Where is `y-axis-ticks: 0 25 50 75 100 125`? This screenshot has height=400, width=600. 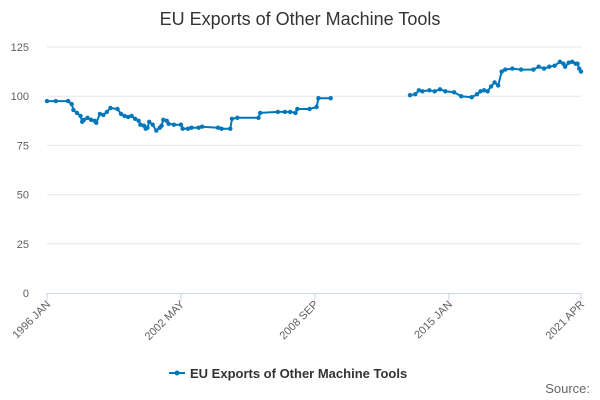 y-axis-ticks: 0 25 50 75 100 125 is located at coordinates (20, 171).